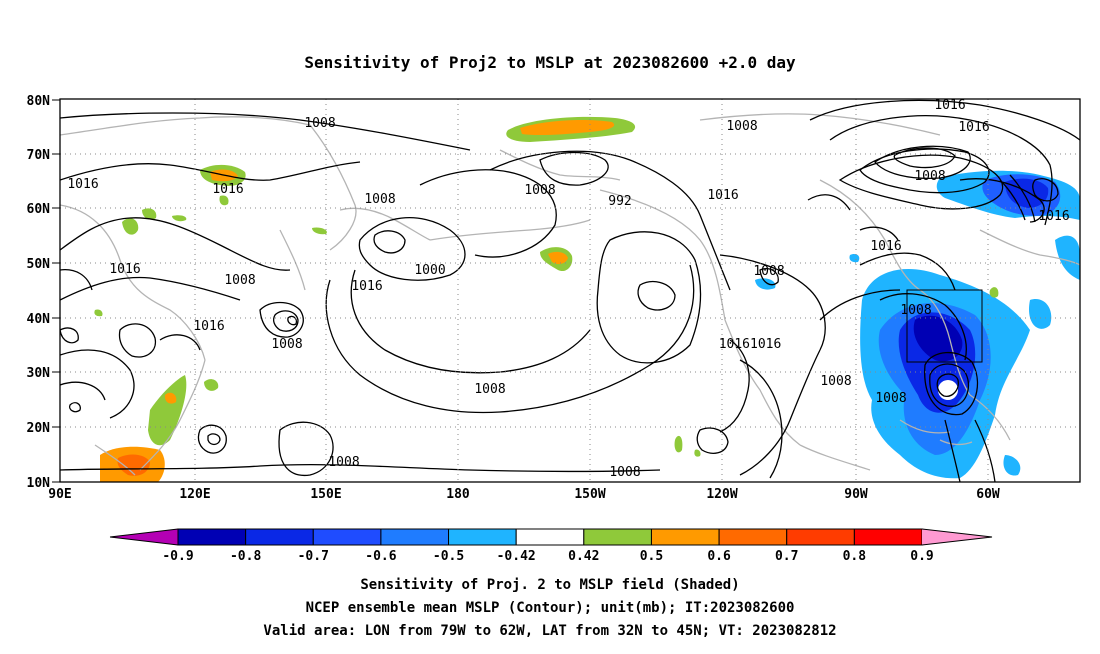 The image size is (1100, 654). Describe the element at coordinates (458, 494) in the screenshot. I see `lon-tick-label: 180` at that location.